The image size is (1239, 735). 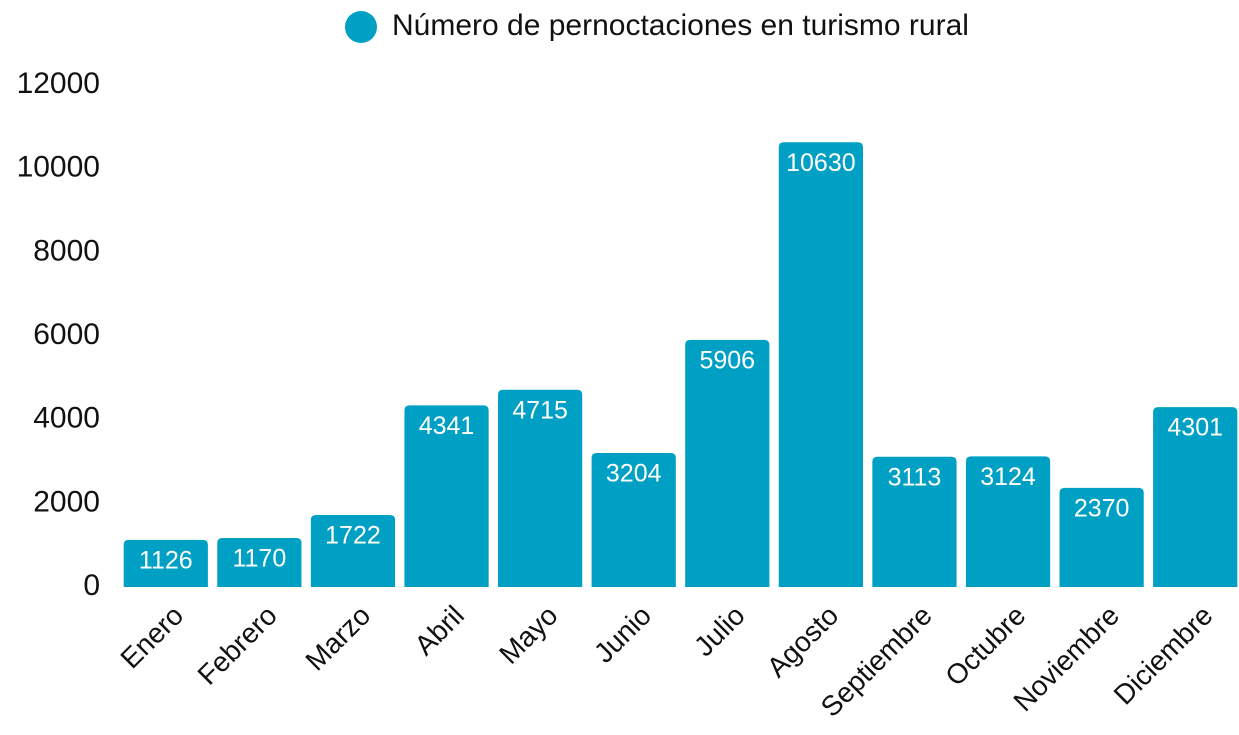 What do you see at coordinates (58, 167) in the screenshot?
I see `y-tick-label: 10000` at bounding box center [58, 167].